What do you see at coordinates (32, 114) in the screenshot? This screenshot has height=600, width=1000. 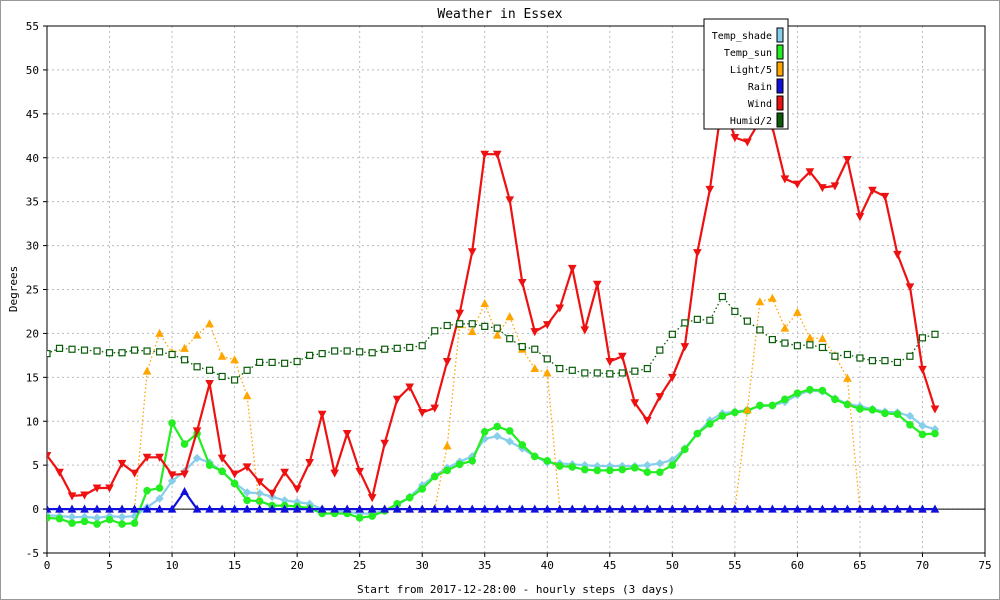 I see `y-tick-label: 45` at bounding box center [32, 114].